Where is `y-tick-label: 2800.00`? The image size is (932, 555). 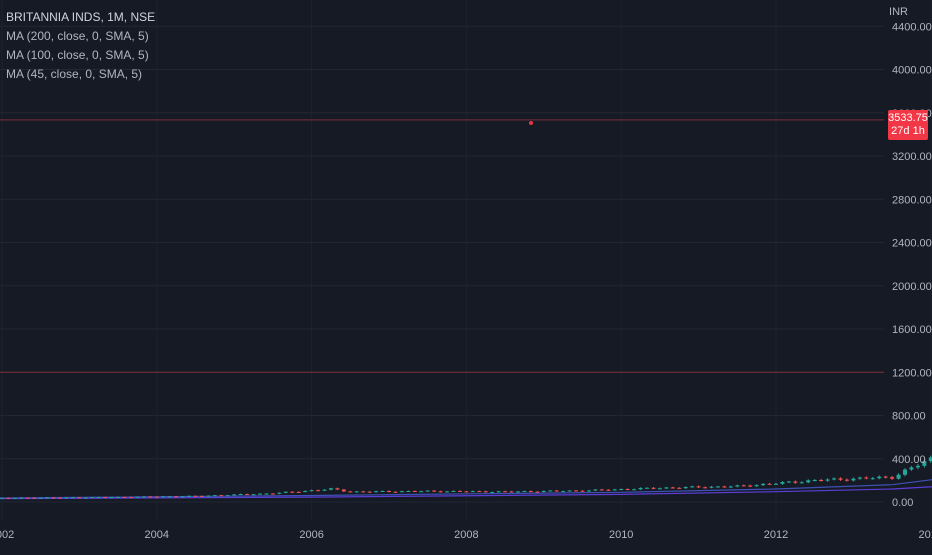
y-tick-label: 2800.00 is located at coordinates (912, 200).